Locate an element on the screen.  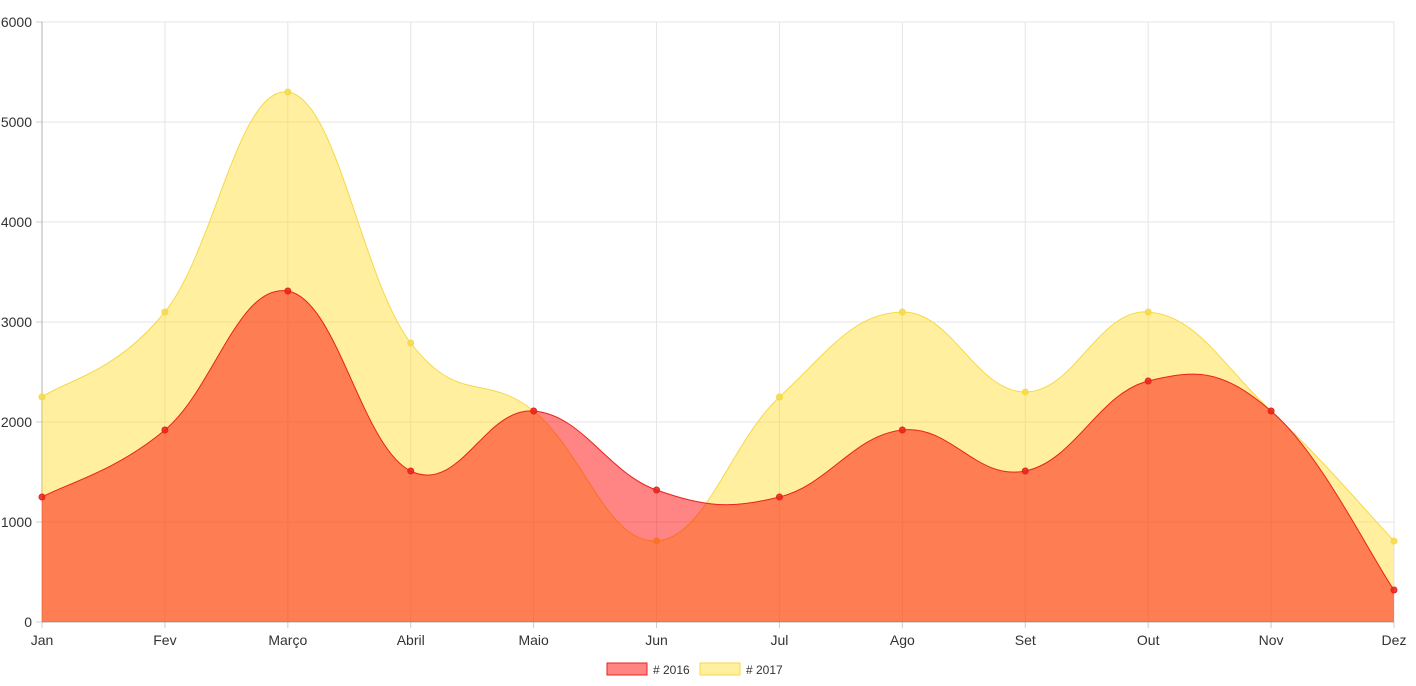
y-tick-label: 3000 is located at coordinates (16, 322).